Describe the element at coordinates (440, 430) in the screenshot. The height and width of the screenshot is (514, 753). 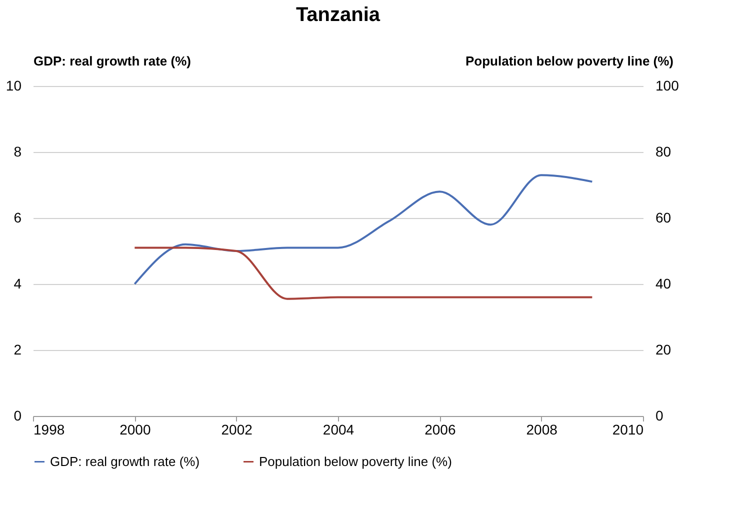
I see `x-tick-label: 2006` at that location.